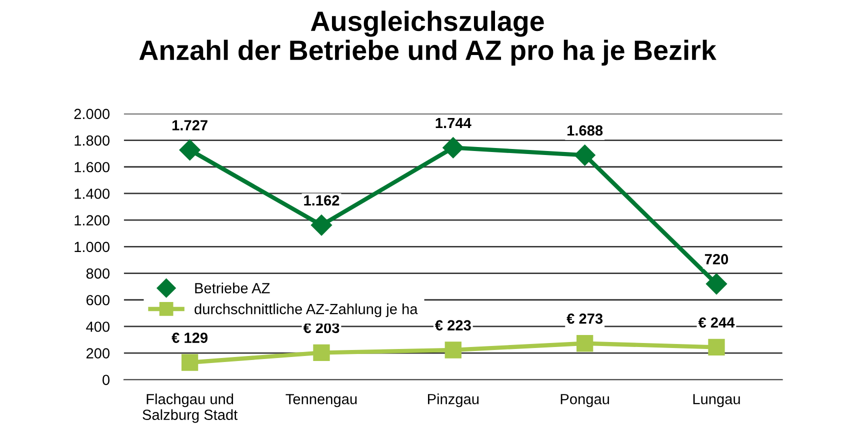 The width and height of the screenshot is (855, 429). What do you see at coordinates (92, 193) in the screenshot?
I see `y-tick-label: 1.400` at bounding box center [92, 193].